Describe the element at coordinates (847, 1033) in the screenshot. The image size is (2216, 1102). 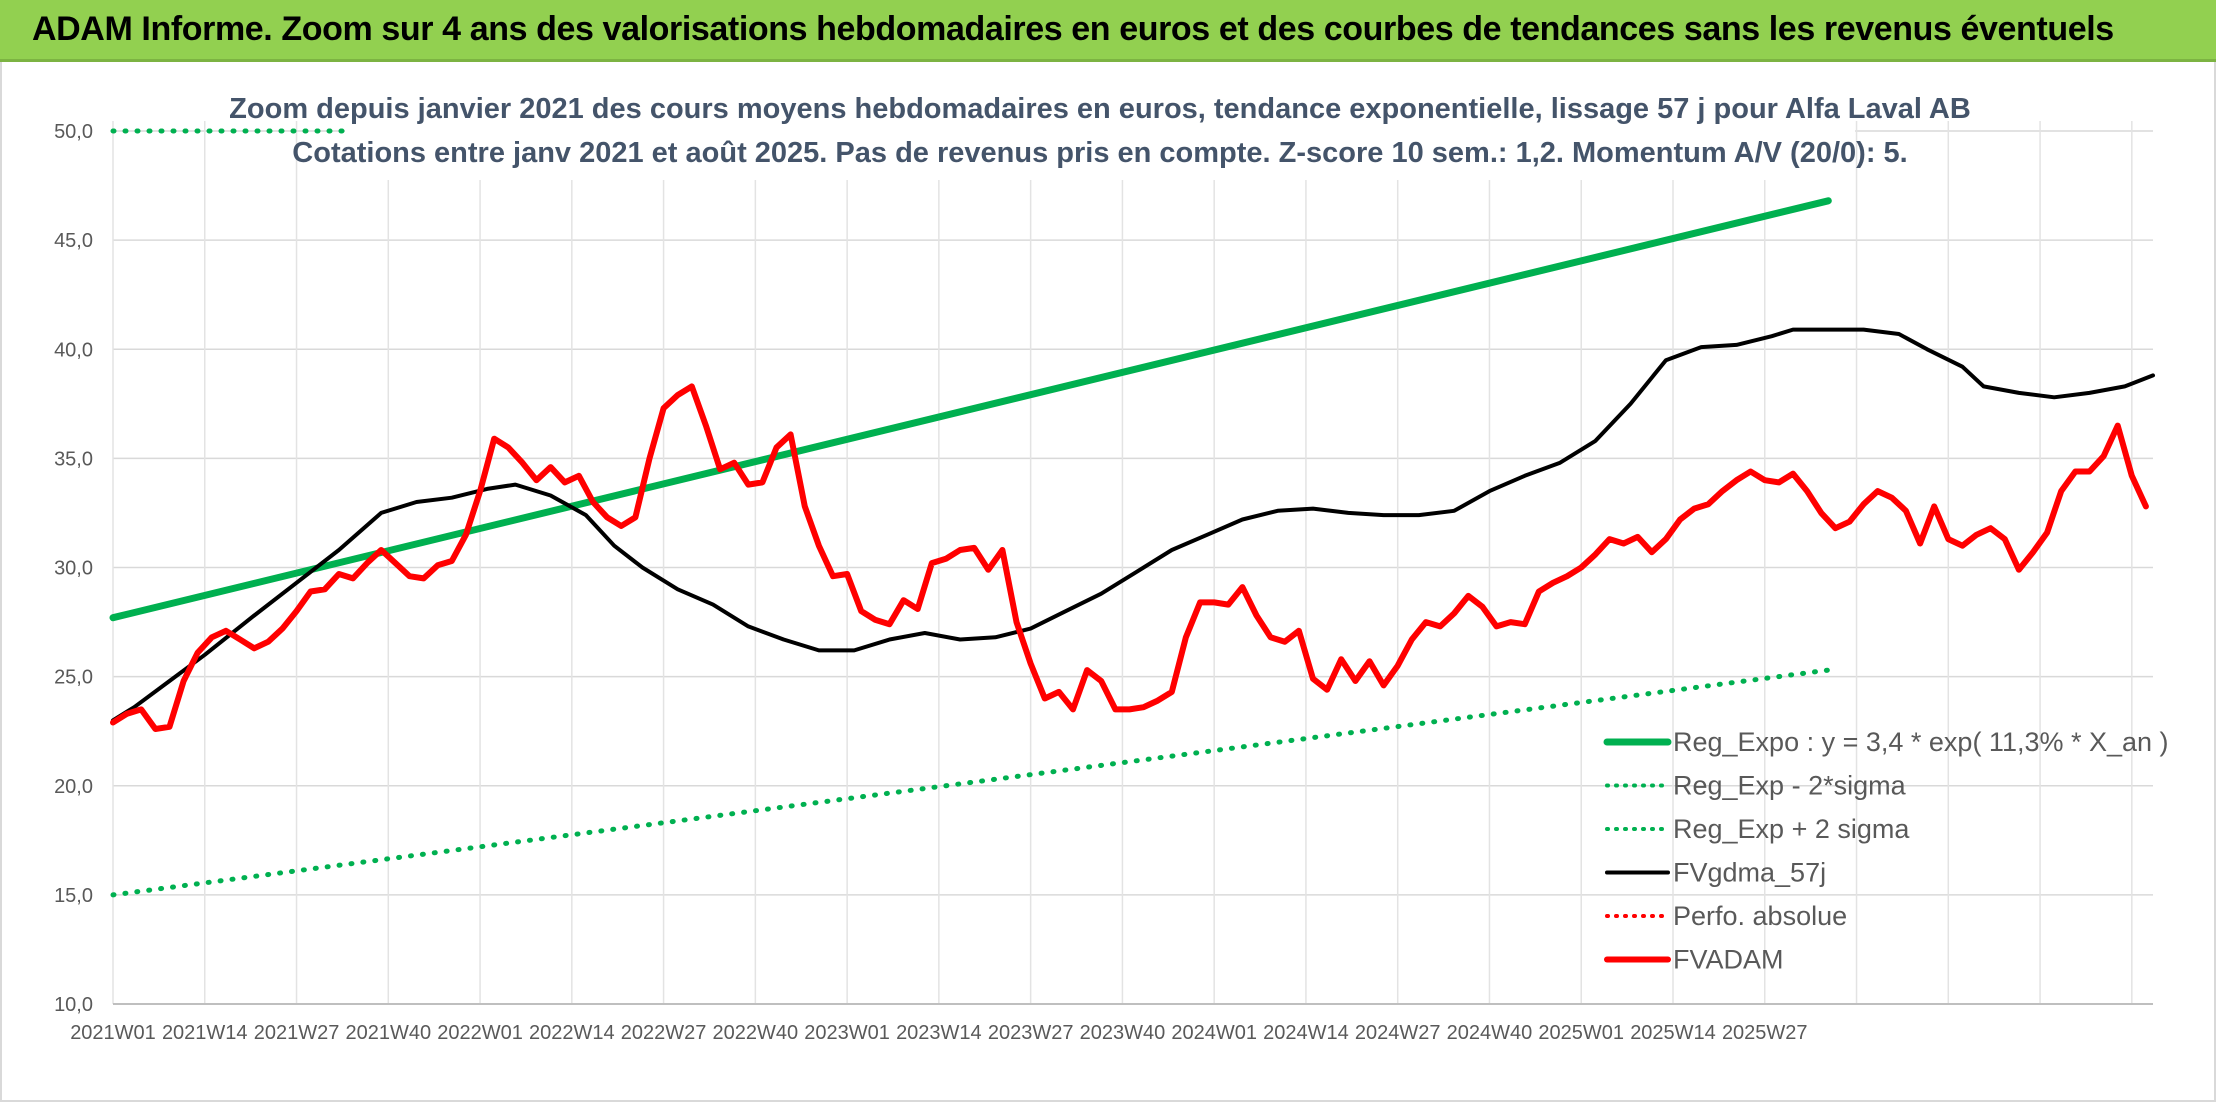
I see `x-tick-label: 2023W01` at that location.